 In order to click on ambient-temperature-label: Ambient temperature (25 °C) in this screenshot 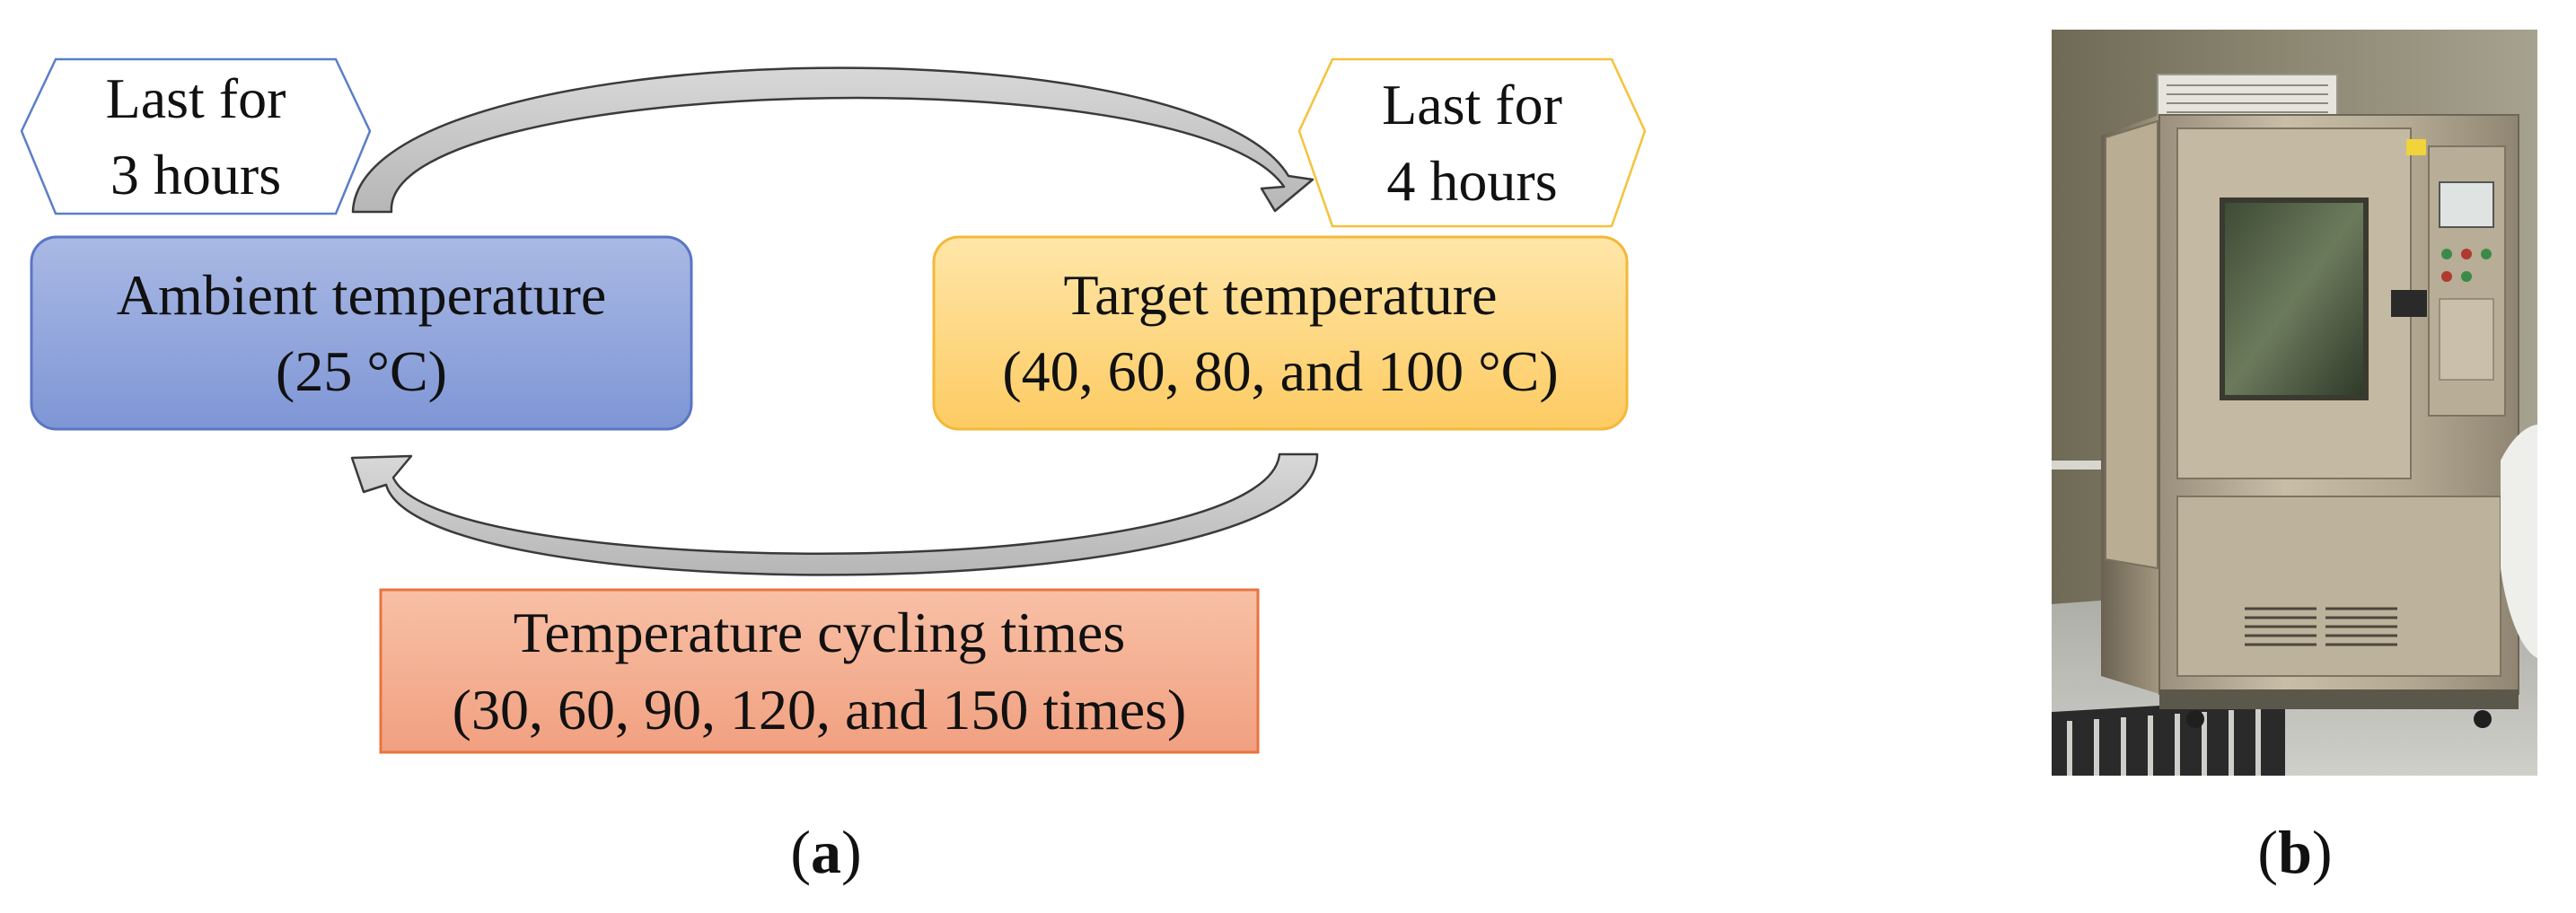, I will do `click(361, 333)`.